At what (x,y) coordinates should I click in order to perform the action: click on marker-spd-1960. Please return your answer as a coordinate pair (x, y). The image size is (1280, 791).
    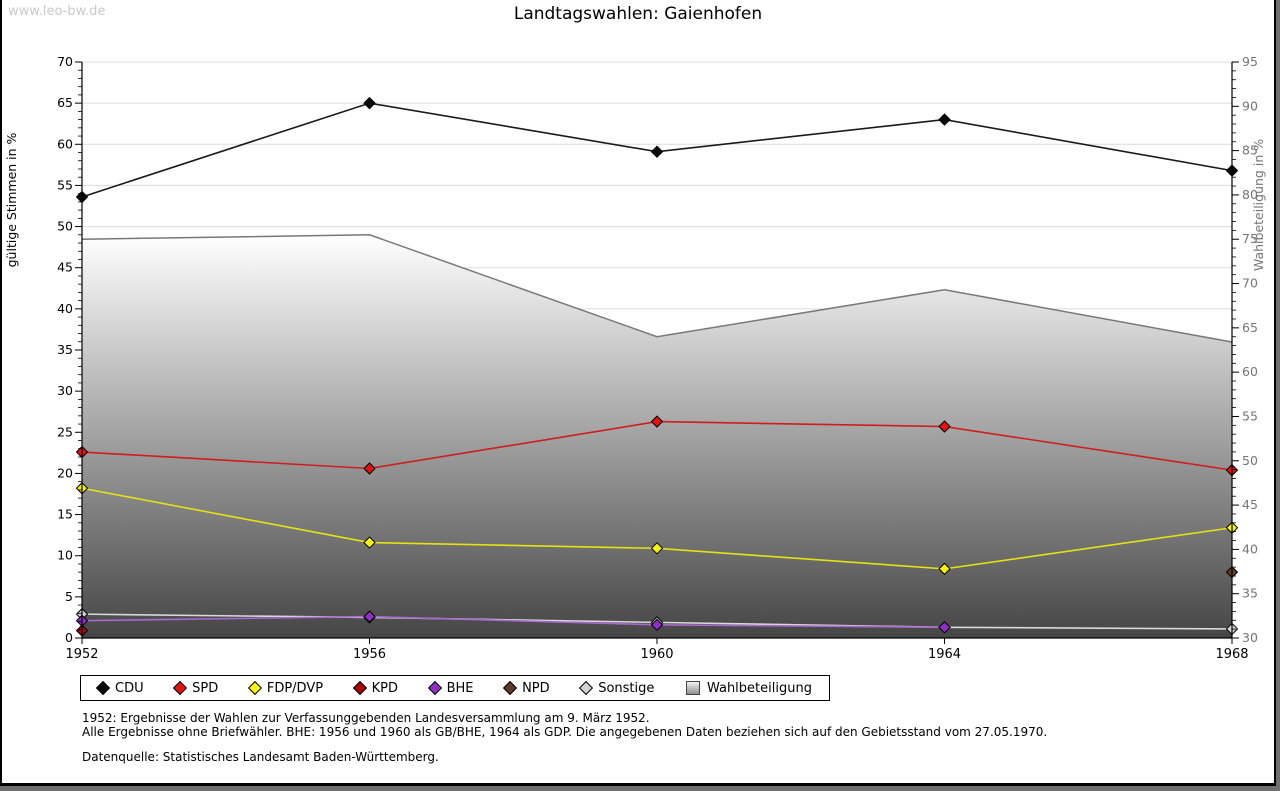
    Looking at the image, I should click on (657, 421).